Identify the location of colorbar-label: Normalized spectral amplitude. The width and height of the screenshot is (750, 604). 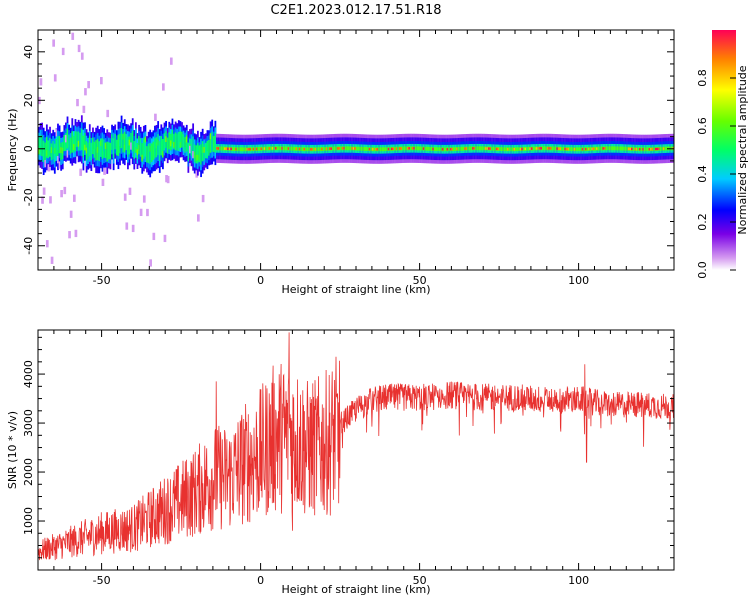
(742, 149).